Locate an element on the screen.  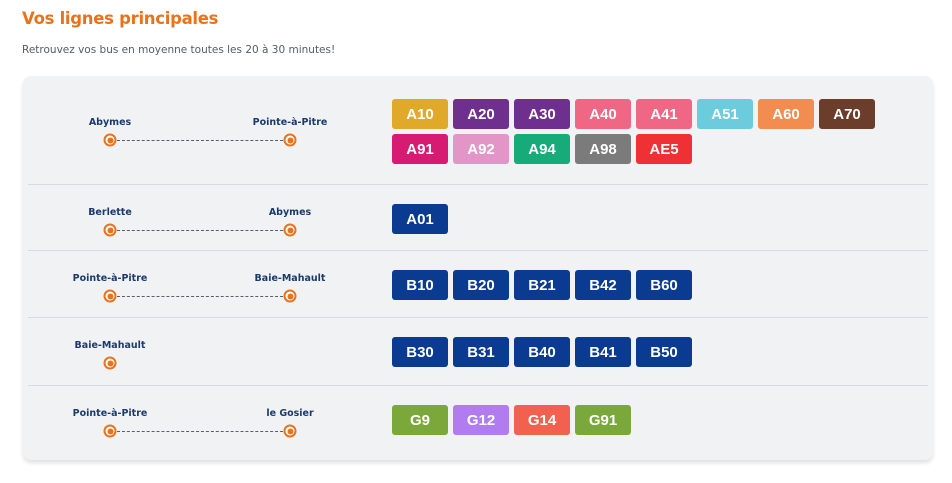
line-badge-a41: A41 is located at coordinates (664, 114).